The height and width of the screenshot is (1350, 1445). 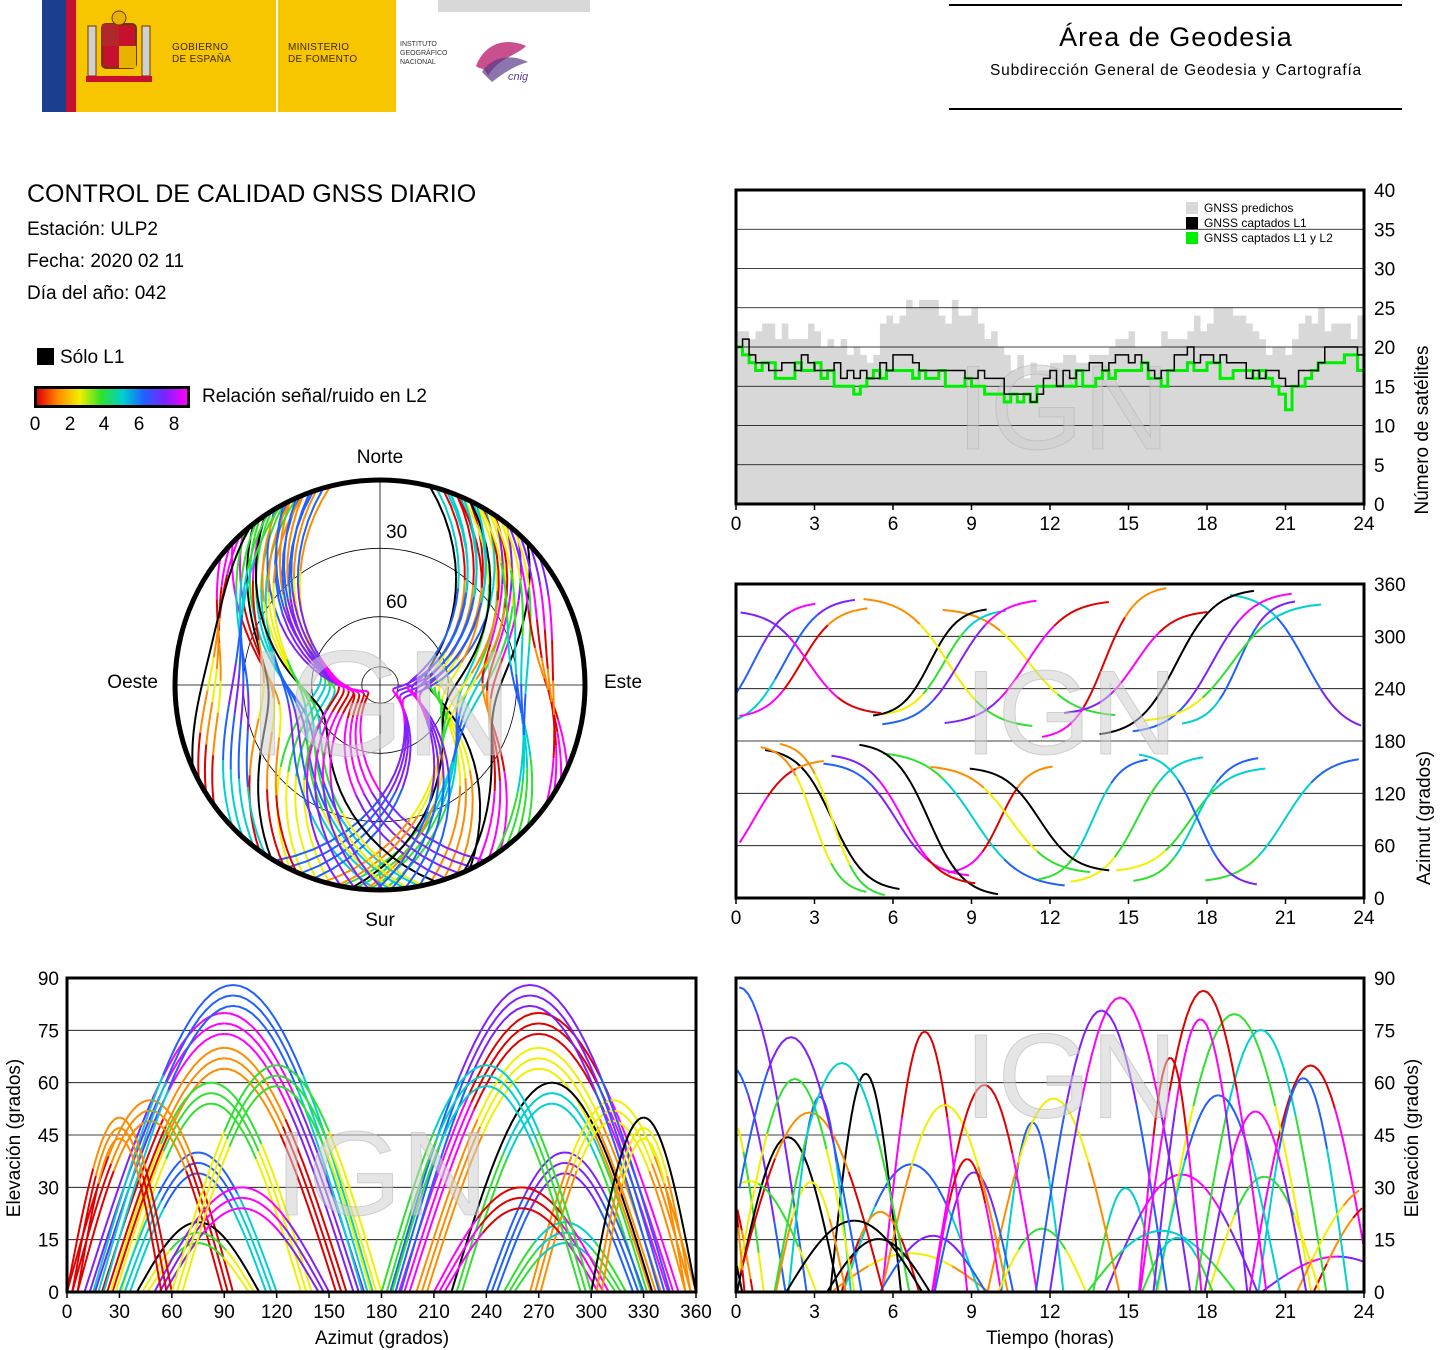 I want to click on y-tick-label: 15, so click(x=1384, y=1241).